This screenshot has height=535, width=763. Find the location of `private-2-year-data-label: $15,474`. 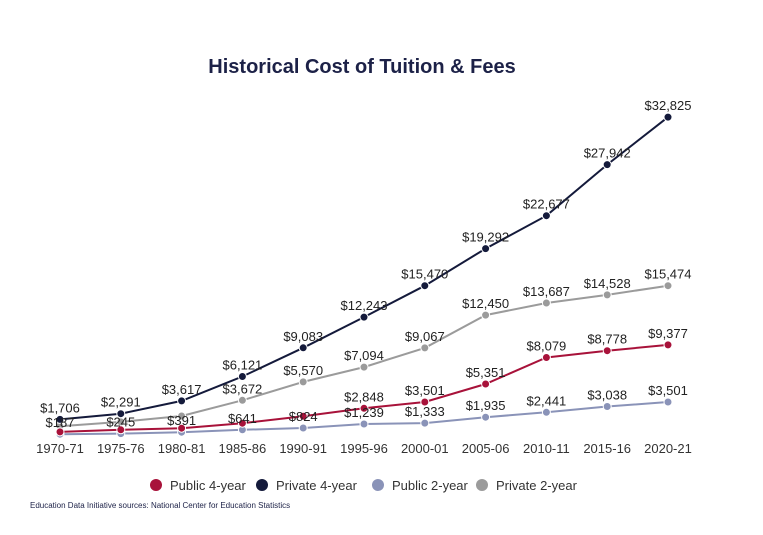

private-2-year-data-label: $15,474 is located at coordinates (668, 274).